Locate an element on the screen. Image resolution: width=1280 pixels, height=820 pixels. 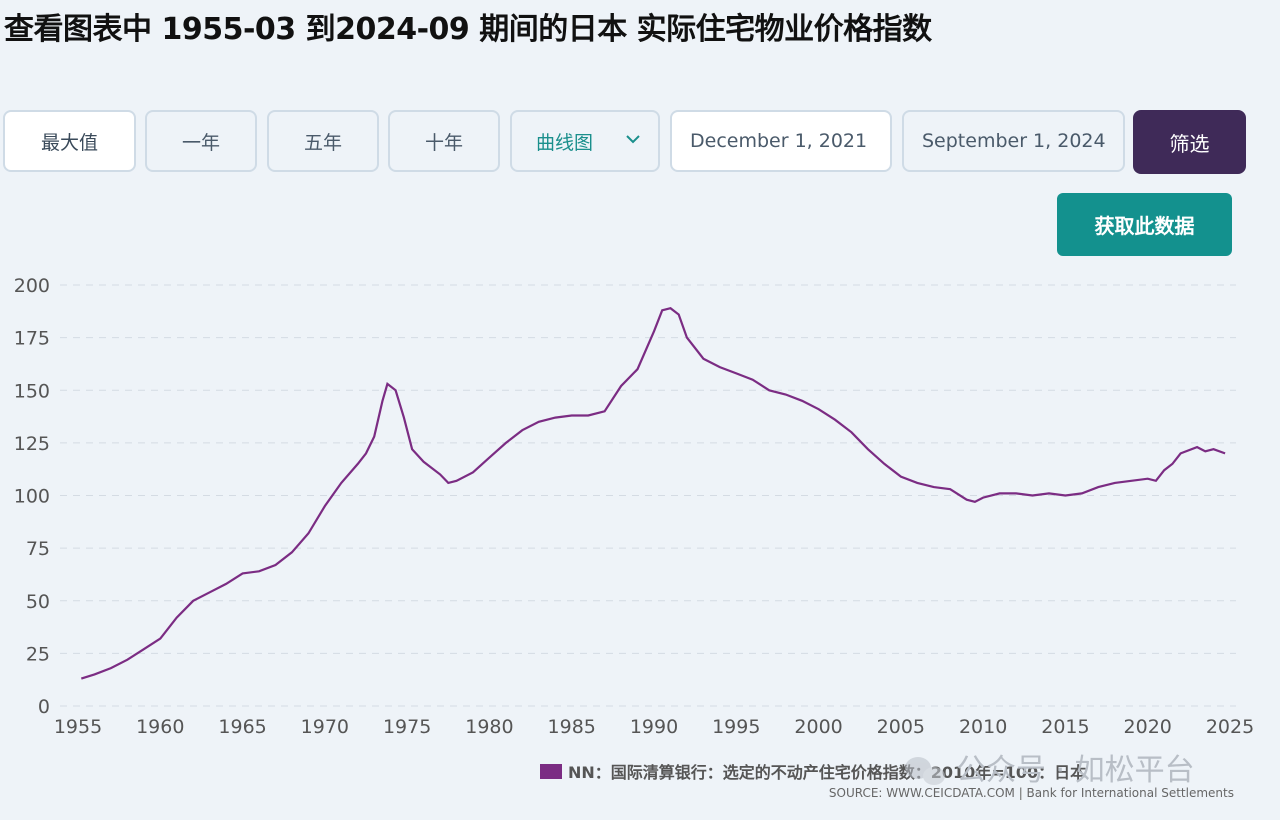
end-date-input: September 1, 2024 is located at coordinates (1013, 141).